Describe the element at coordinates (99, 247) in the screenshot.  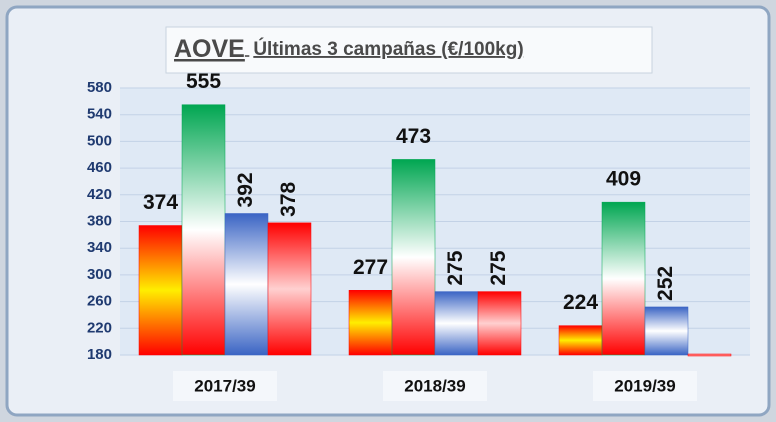
I see `y-tick-label: 340` at that location.